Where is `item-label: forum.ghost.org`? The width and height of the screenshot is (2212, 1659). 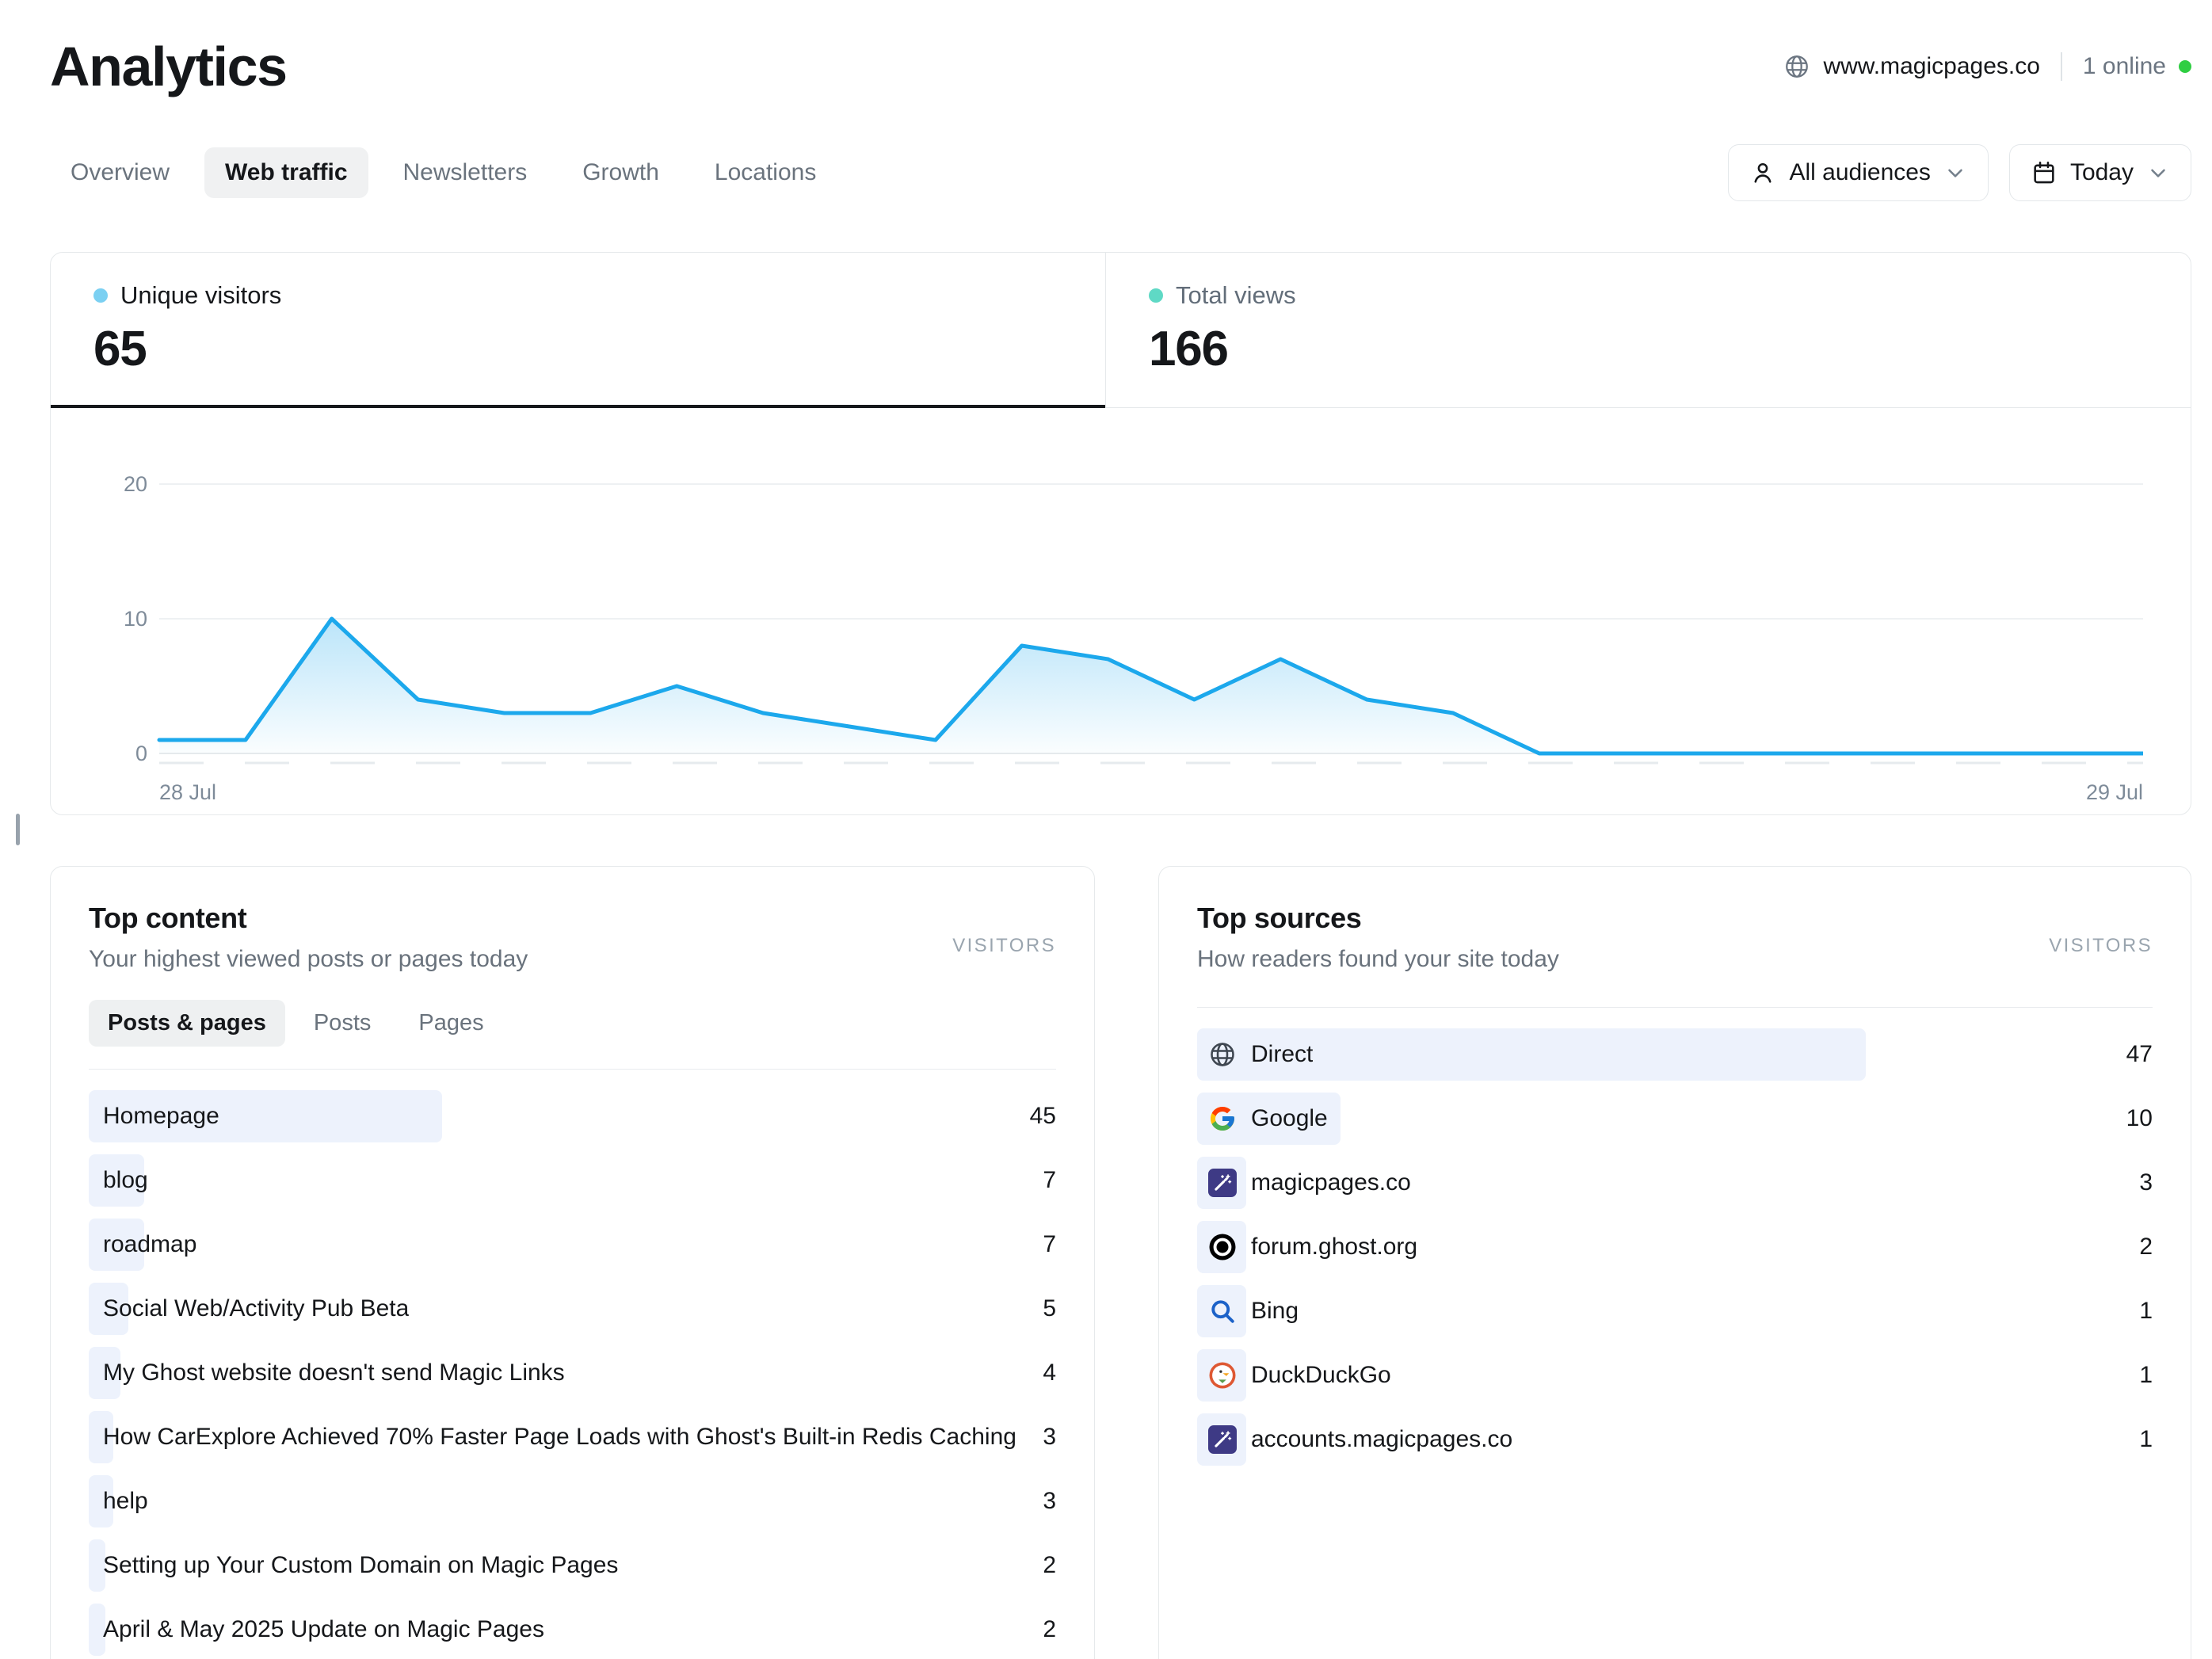 item-label: forum.ghost.org is located at coordinates (1334, 1247).